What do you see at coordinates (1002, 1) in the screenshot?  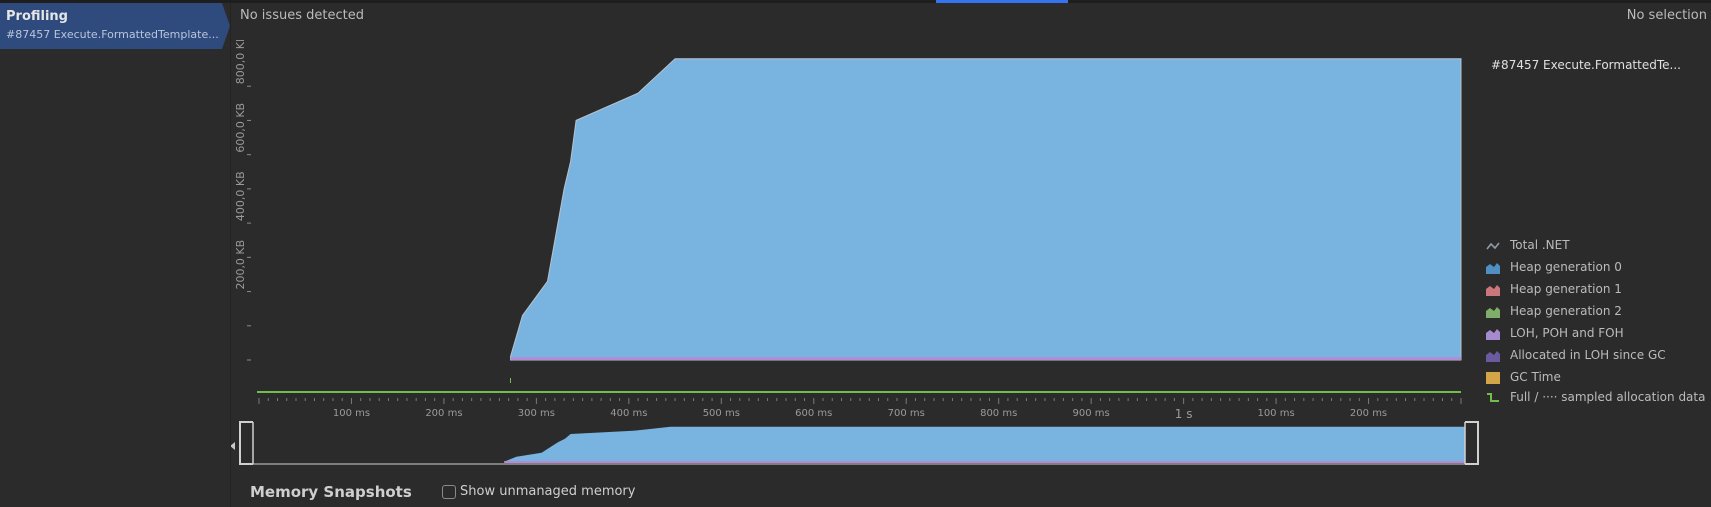 I see `active-tab-indicator` at bounding box center [1002, 1].